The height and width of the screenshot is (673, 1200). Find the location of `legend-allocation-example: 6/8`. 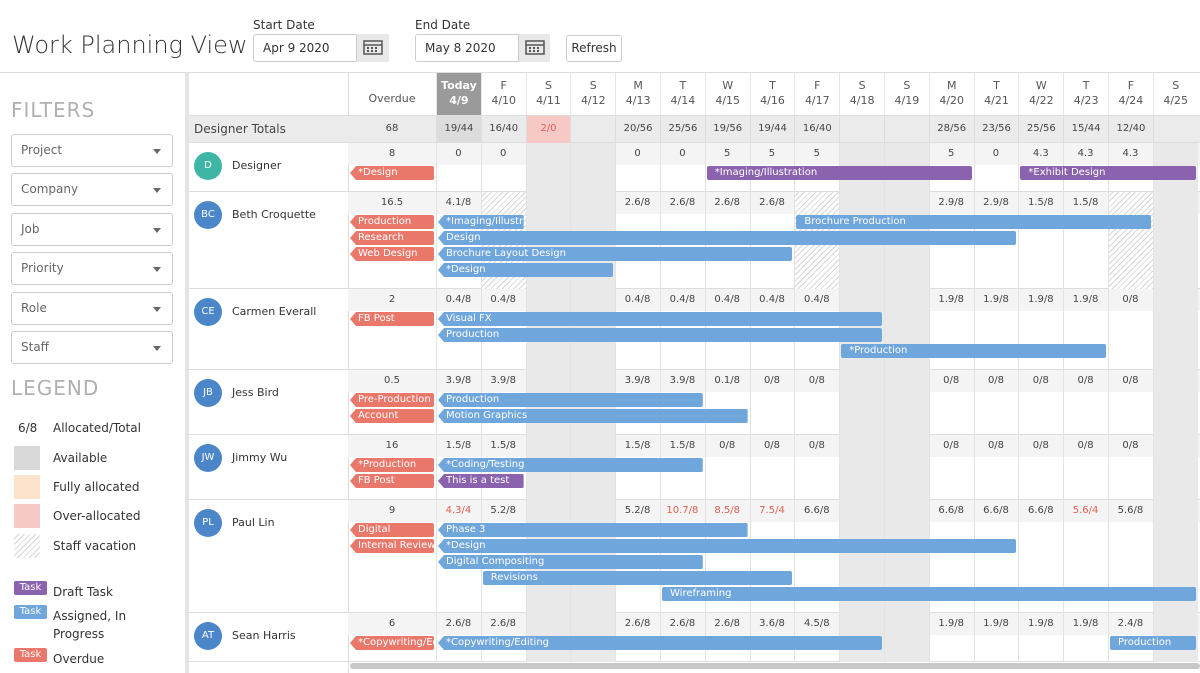

legend-allocation-example: 6/8 is located at coordinates (28, 428).